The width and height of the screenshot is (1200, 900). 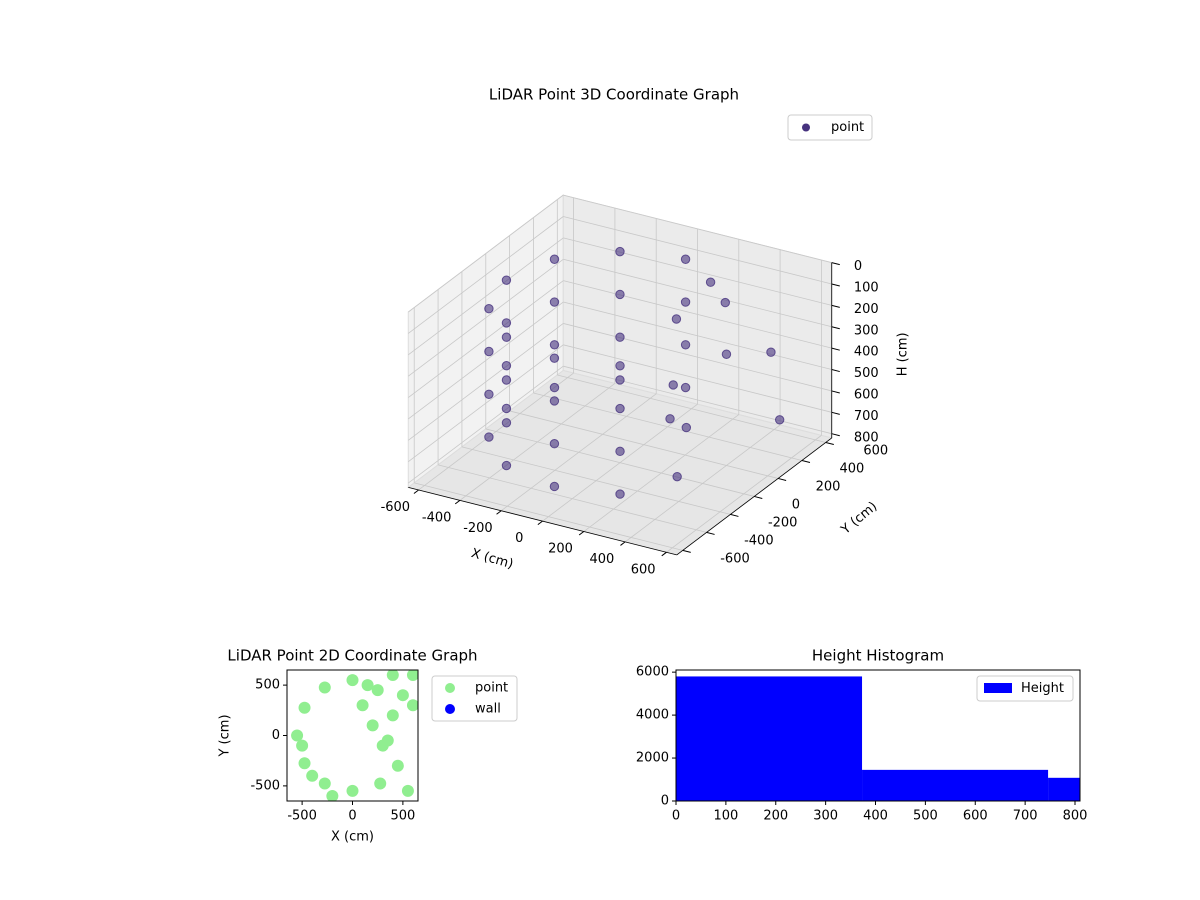 What do you see at coordinates (402, 816) in the screenshot?
I see `x-tick-label: 500` at bounding box center [402, 816].